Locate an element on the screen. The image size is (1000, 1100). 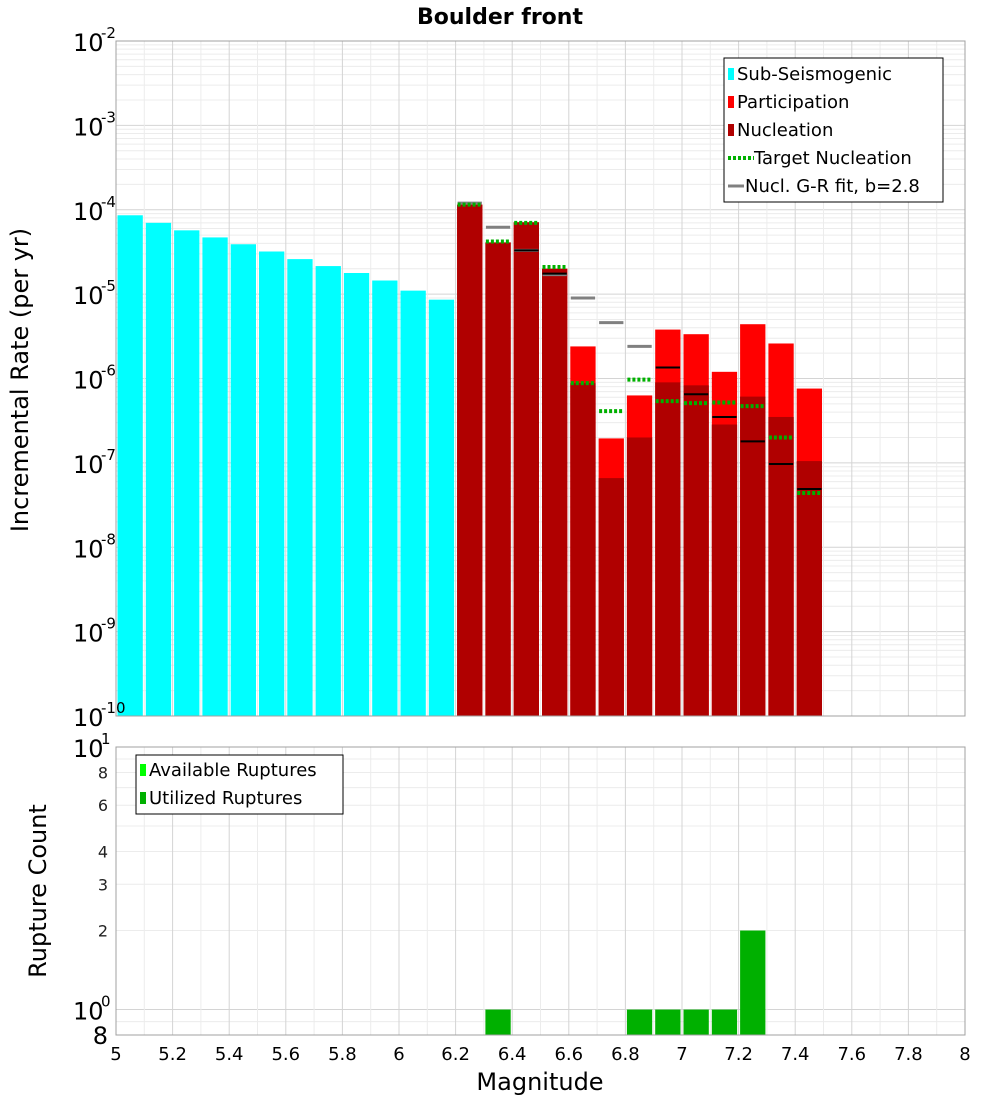
x-tick-label: 5.6 is located at coordinates (285, 1054).